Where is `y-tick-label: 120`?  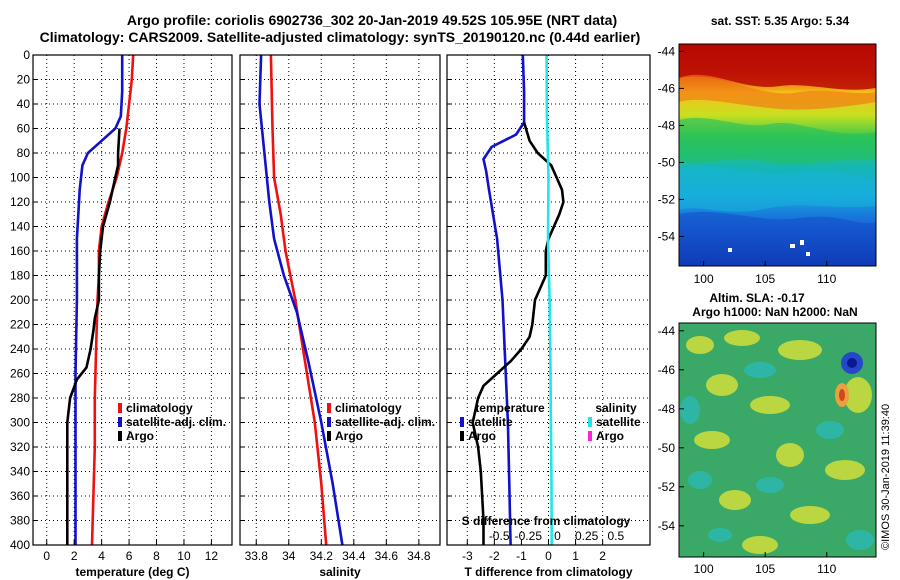 y-tick-label: 120 is located at coordinates (20, 202).